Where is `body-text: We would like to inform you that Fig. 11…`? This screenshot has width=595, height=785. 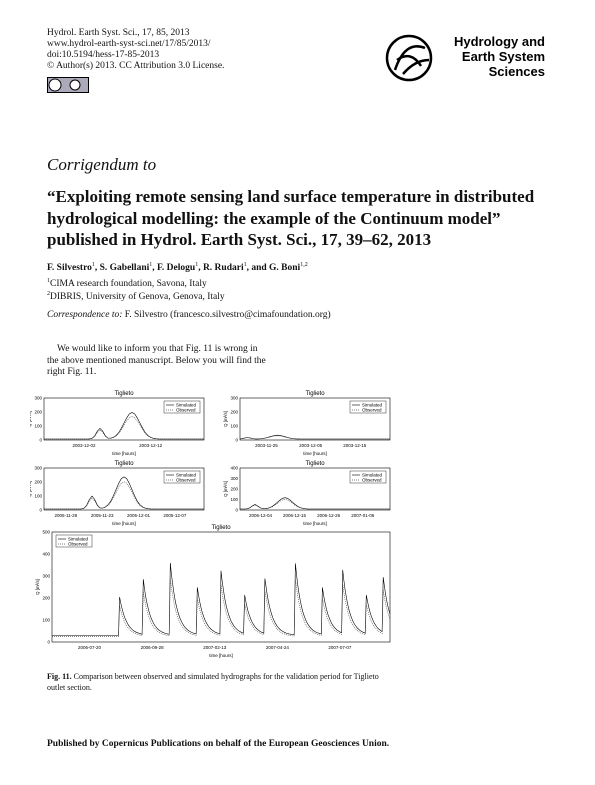 body-text: We would like to inform you that Fig. 11… is located at coordinates (156, 360).